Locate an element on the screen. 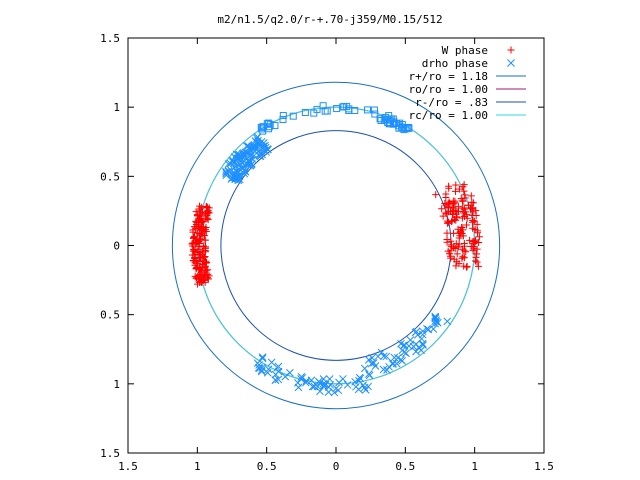 The height and width of the screenshot is (480, 640). legend-label: drho phase is located at coordinates (455, 63).